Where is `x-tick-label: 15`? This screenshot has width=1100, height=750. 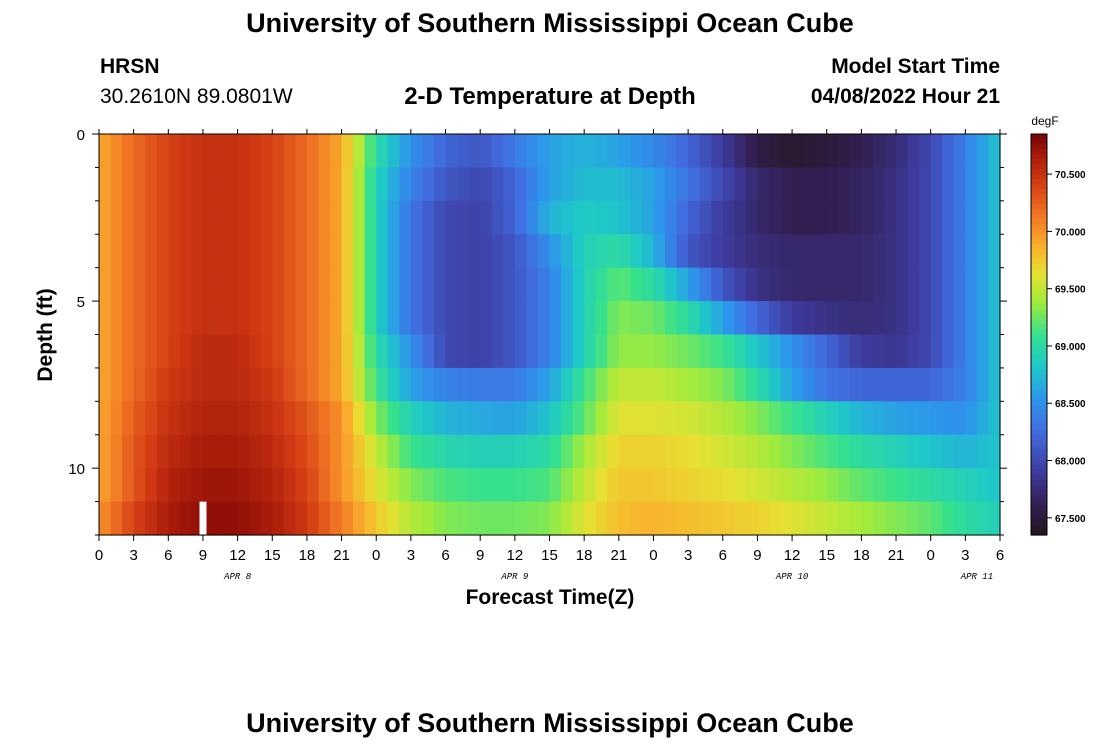
x-tick-label: 15 is located at coordinates (549, 555).